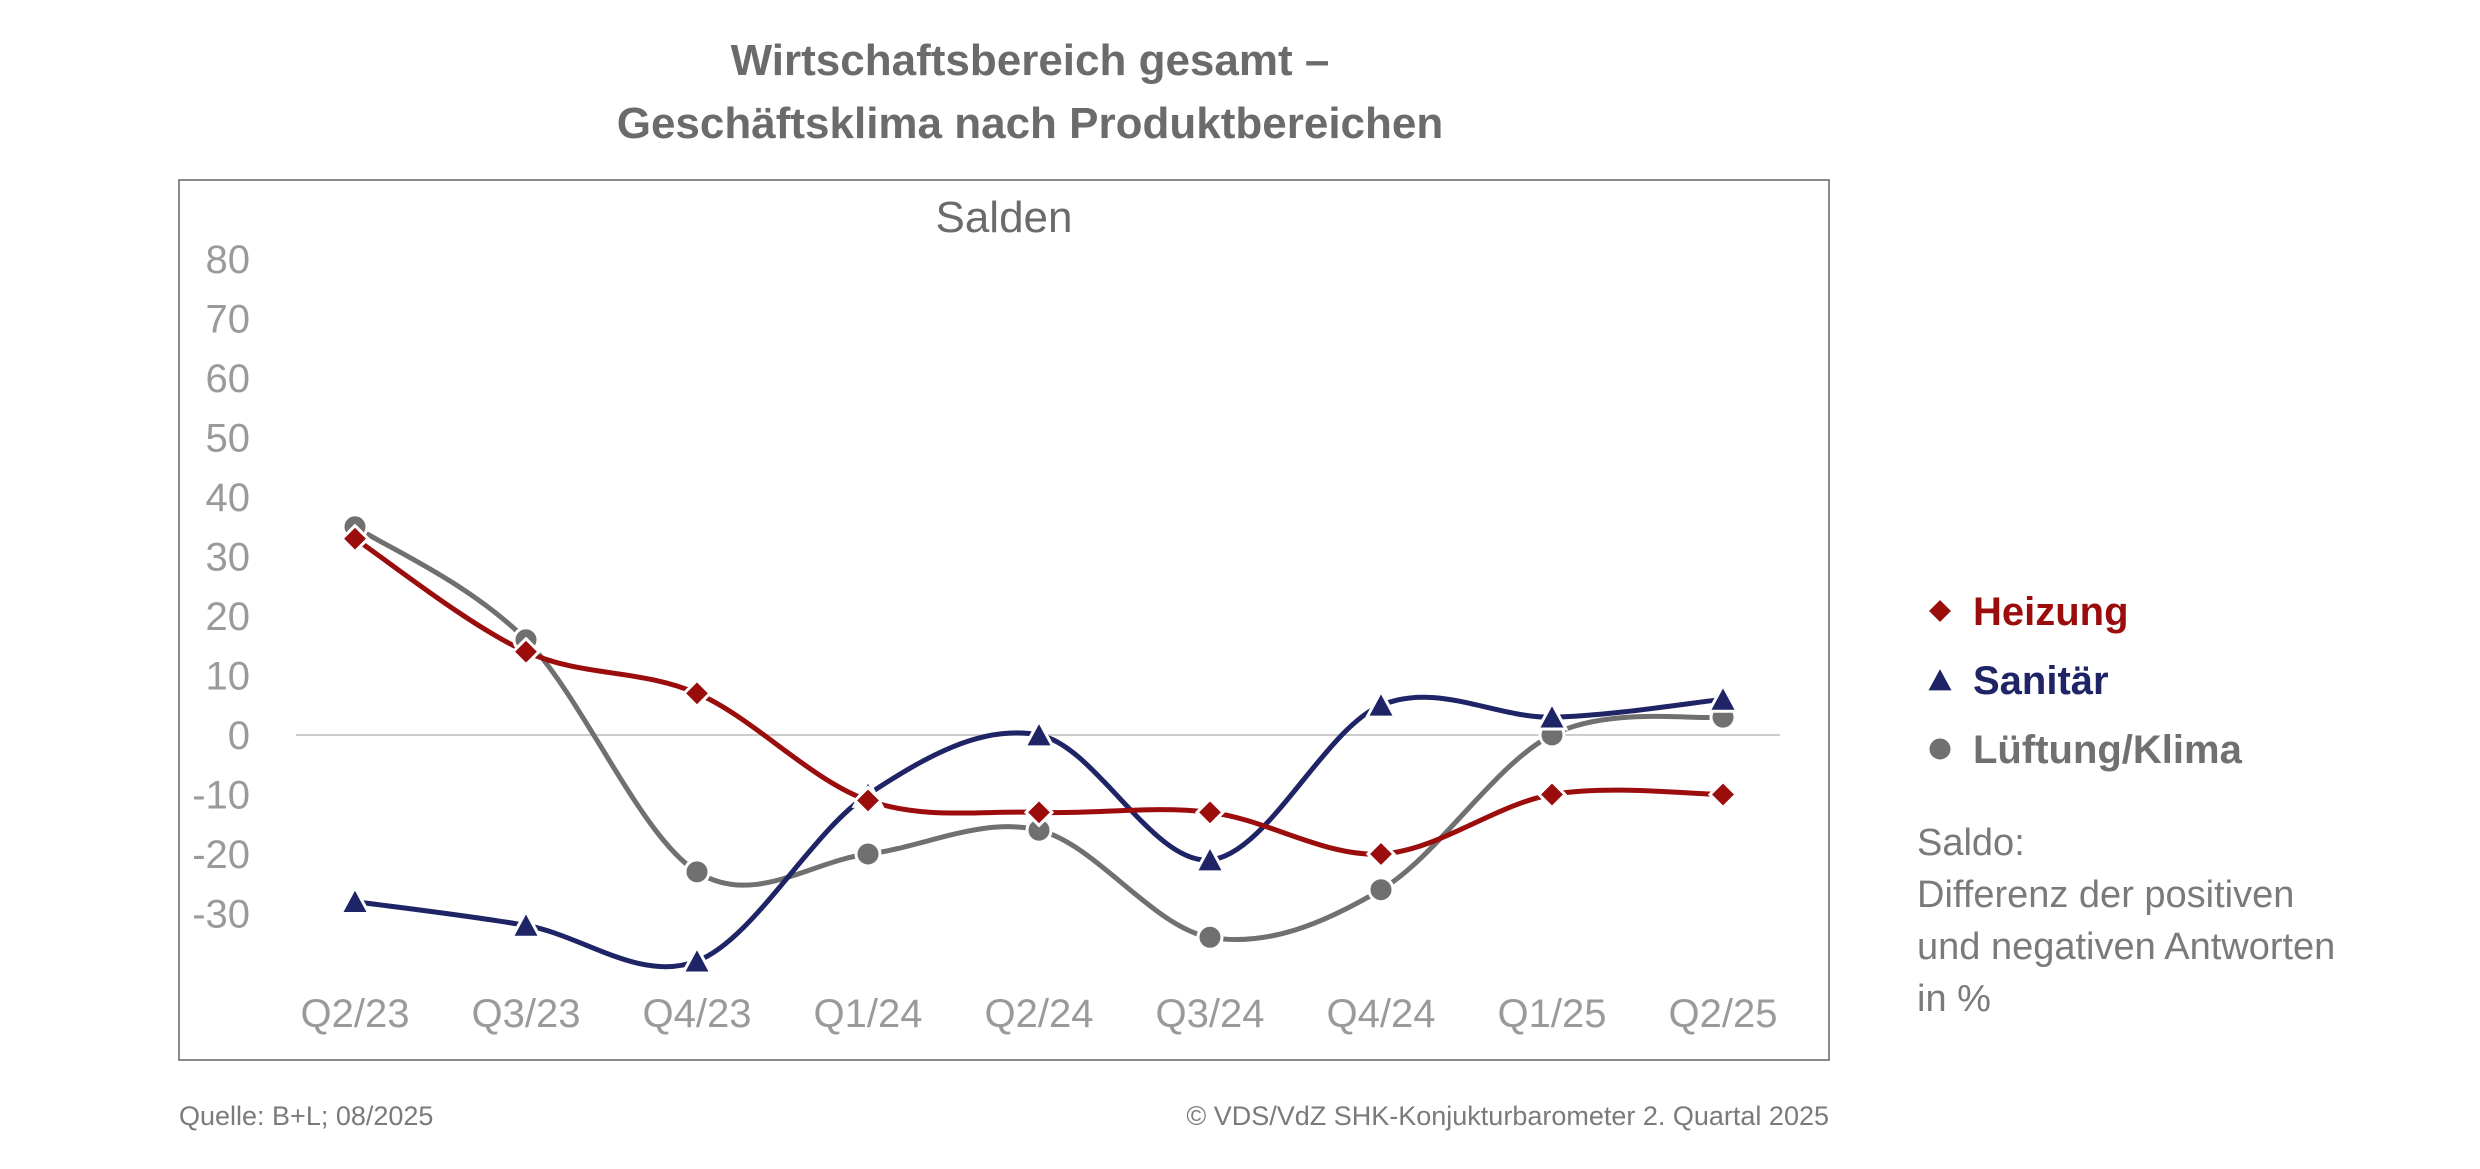  What do you see at coordinates (228, 617) in the screenshot?
I see `y-tick-label: 20` at bounding box center [228, 617].